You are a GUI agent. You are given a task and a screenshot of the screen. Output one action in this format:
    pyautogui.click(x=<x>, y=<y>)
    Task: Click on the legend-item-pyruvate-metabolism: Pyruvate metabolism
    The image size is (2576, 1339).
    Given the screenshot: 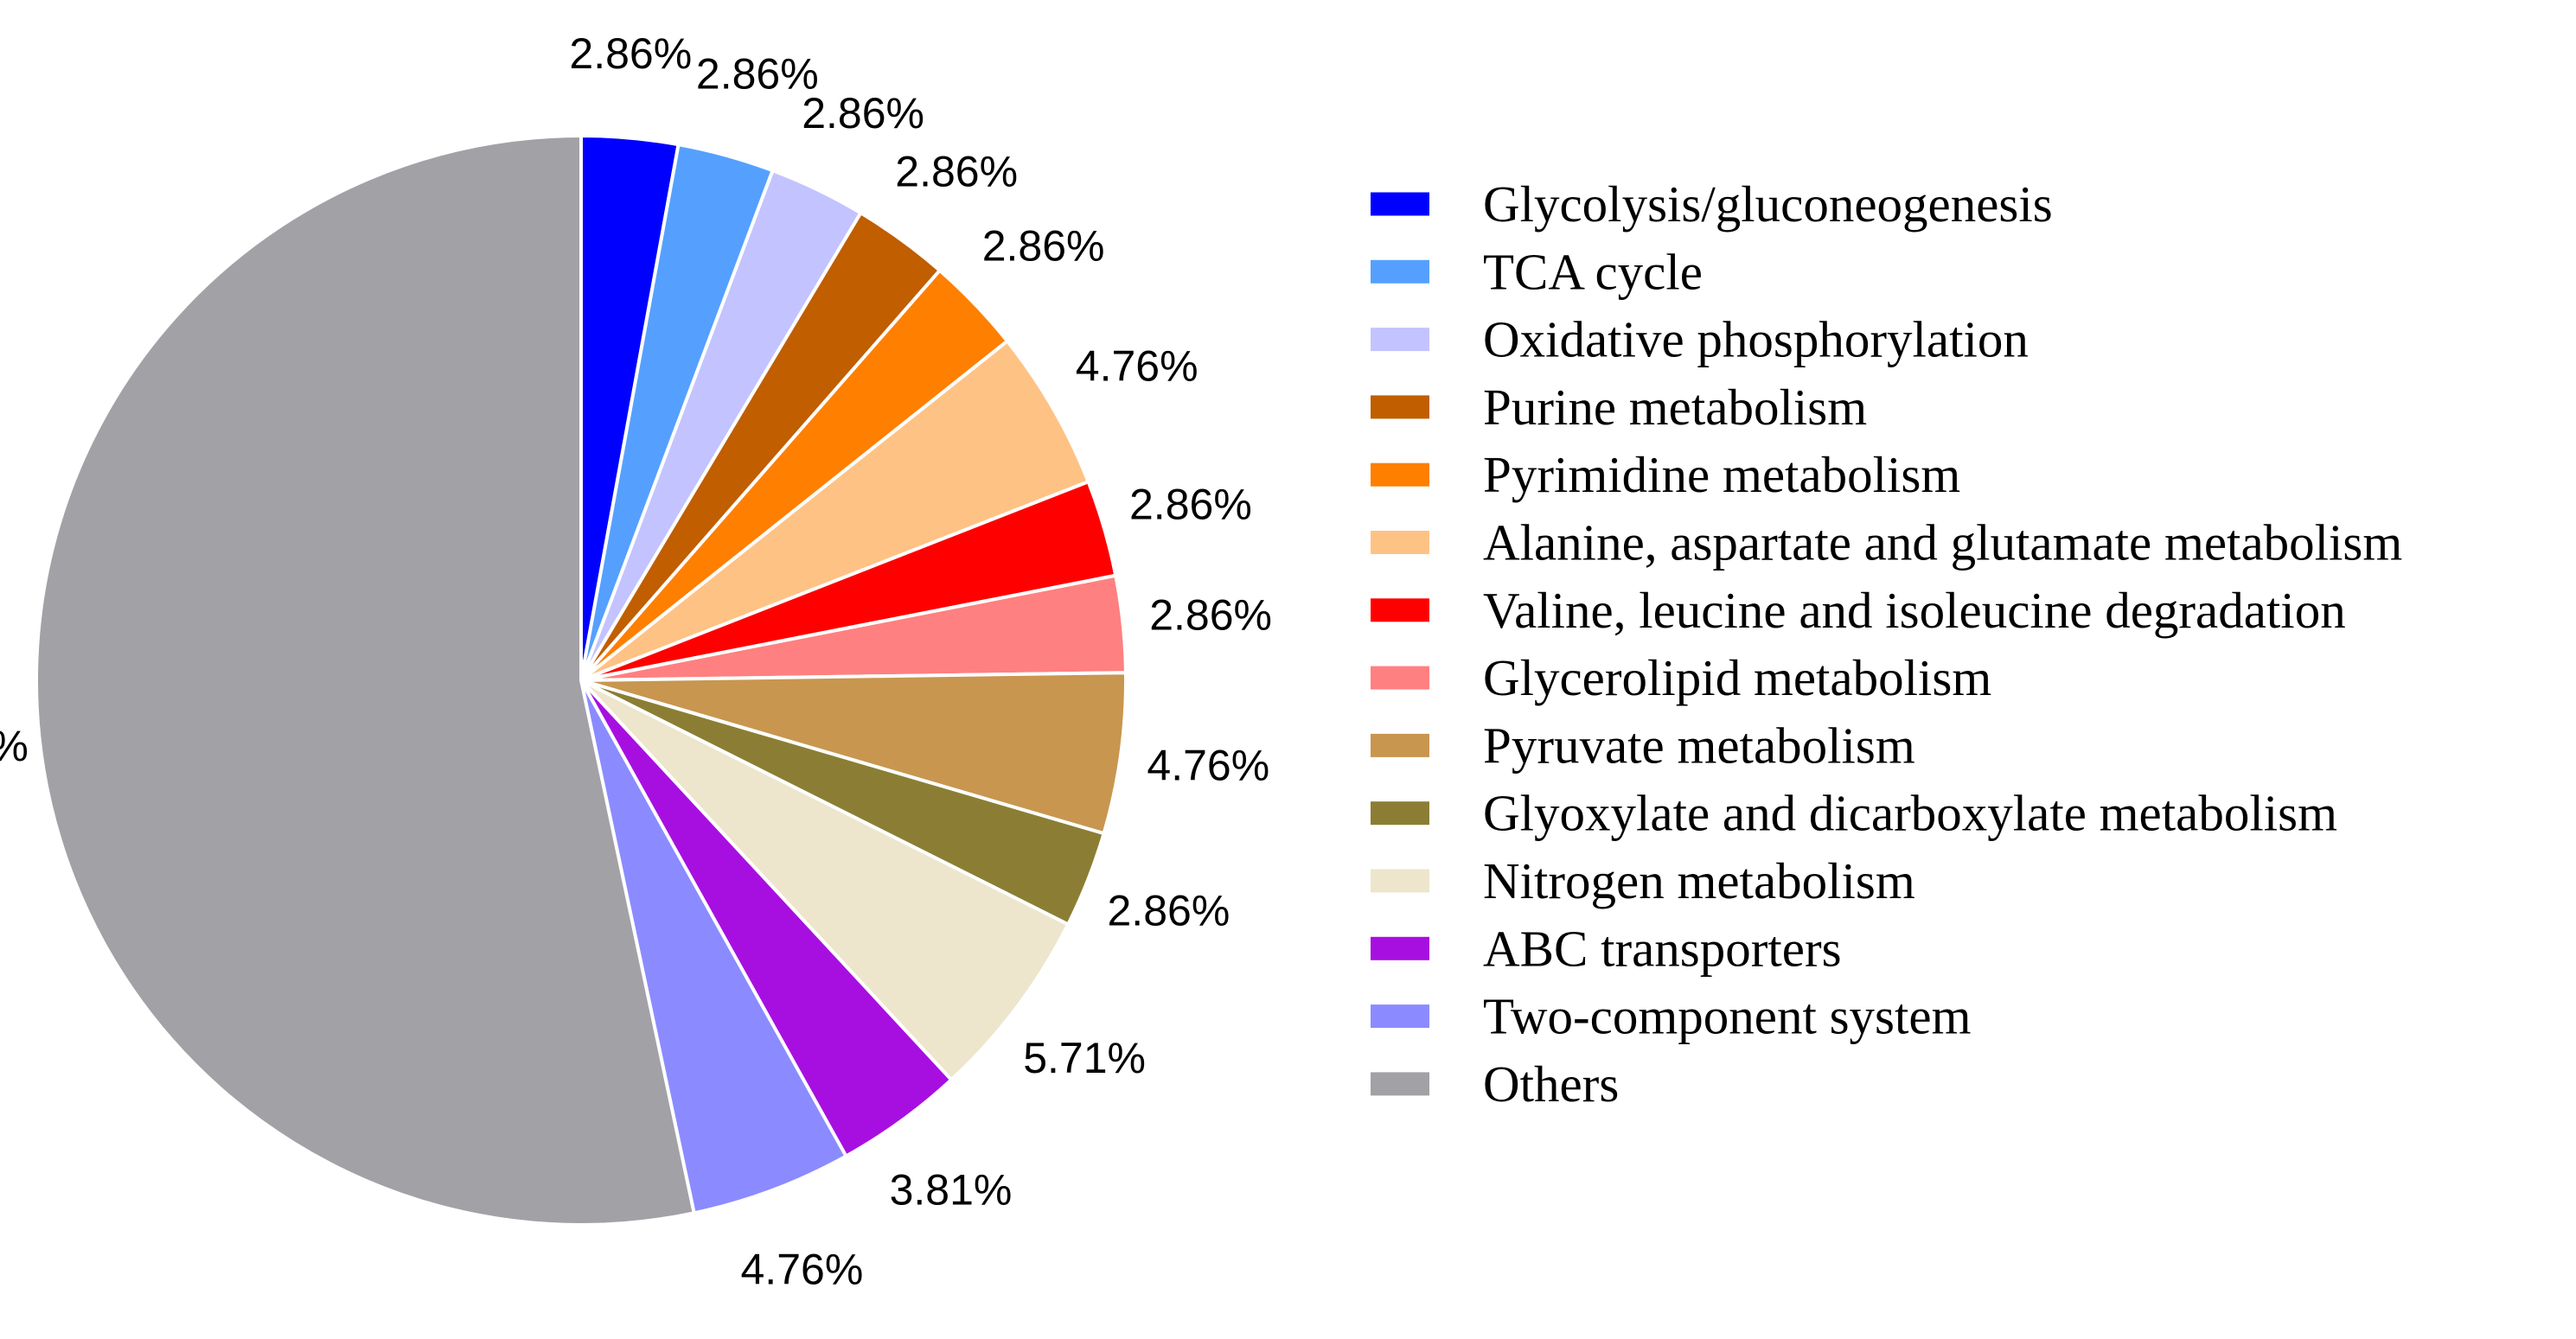 What is the action you would take?
    pyautogui.click(x=1643, y=745)
    